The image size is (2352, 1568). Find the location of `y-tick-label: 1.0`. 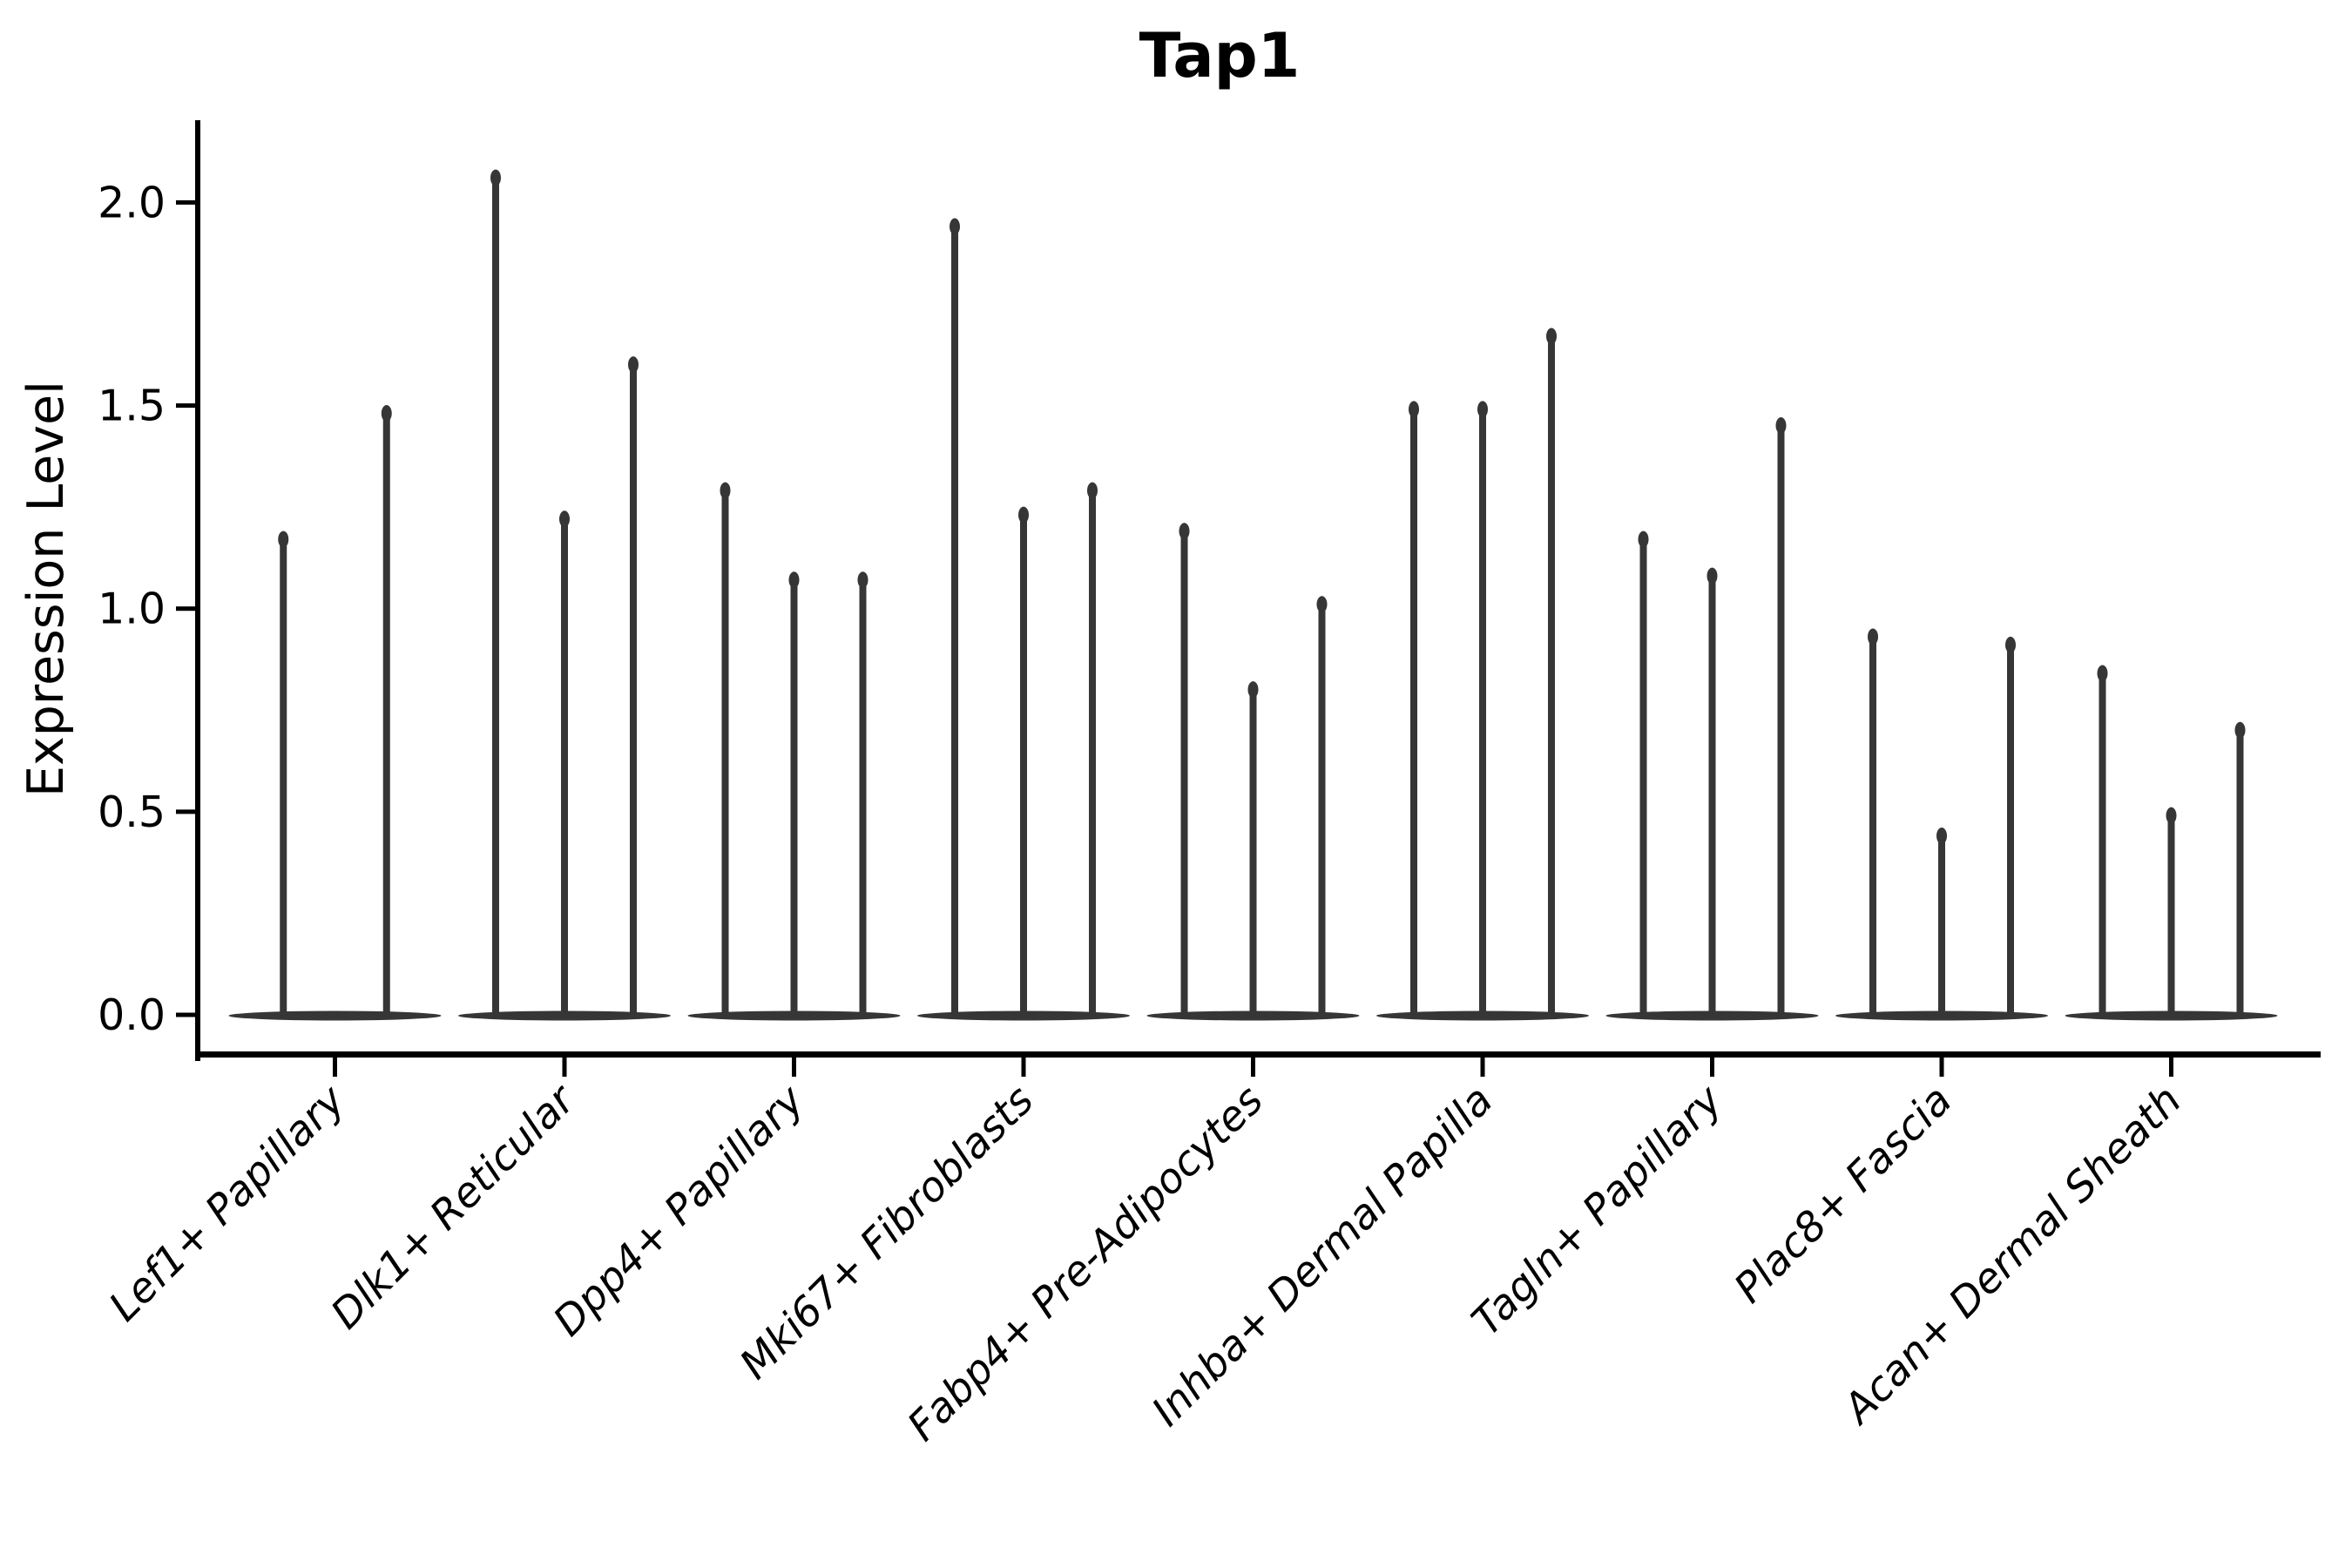

y-tick-label: 1.0 is located at coordinates (132, 609).